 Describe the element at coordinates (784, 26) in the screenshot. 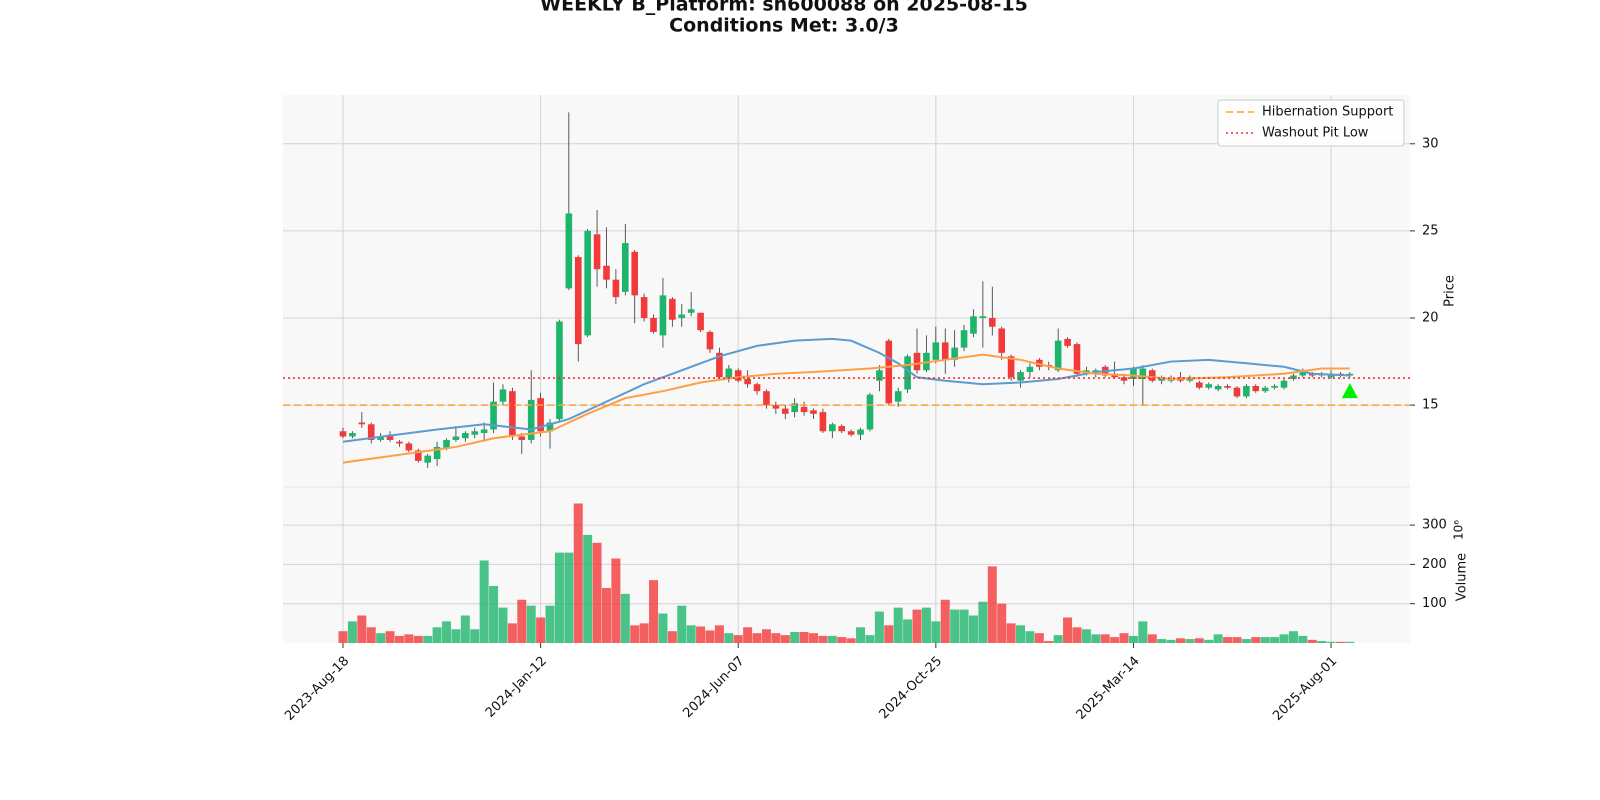

I see `chart-subtitle: Conditions Met: 3.0/3` at that location.